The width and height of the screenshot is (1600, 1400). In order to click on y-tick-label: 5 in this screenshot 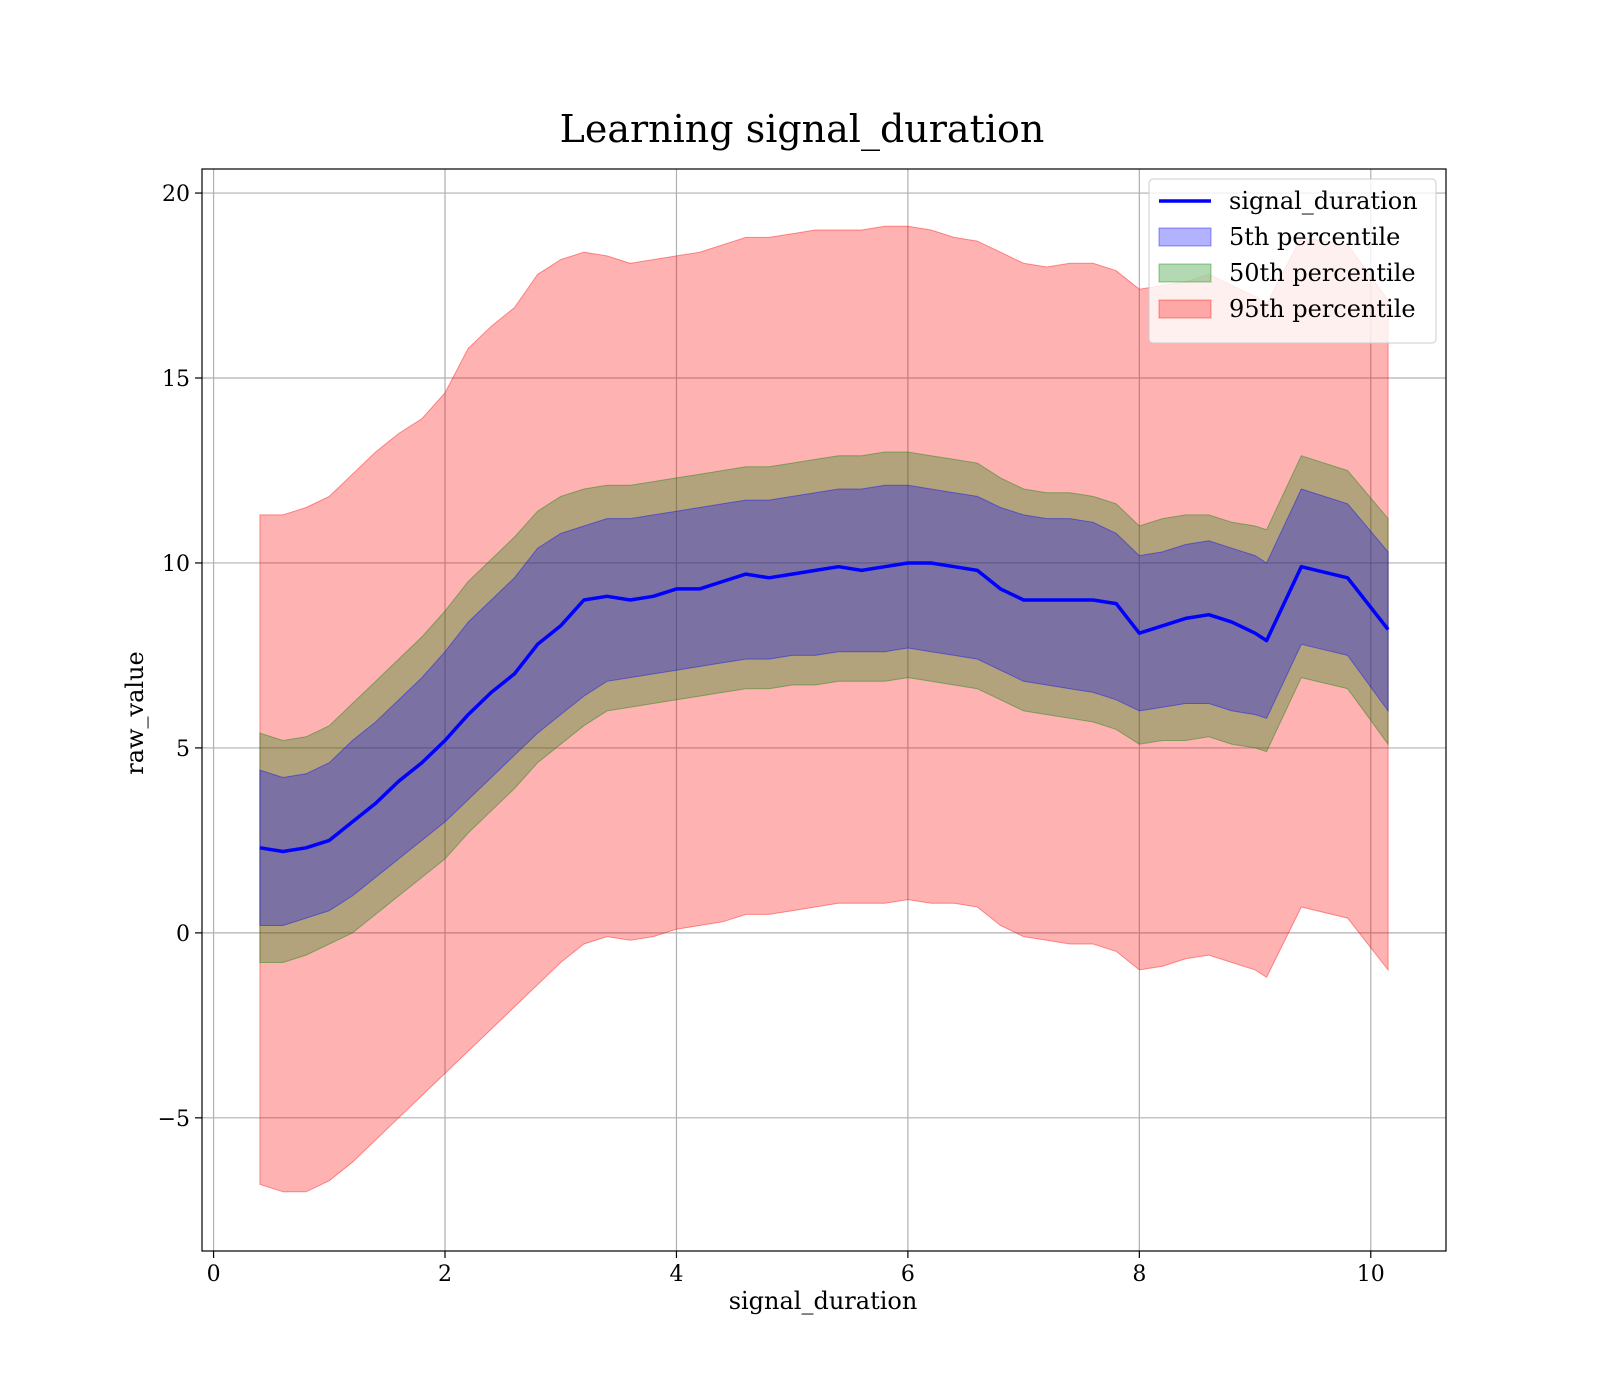, I will do `click(183, 749)`.